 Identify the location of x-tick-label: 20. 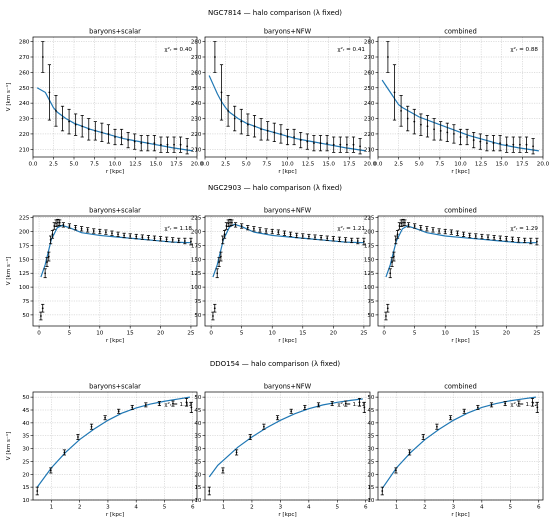
(334, 334).